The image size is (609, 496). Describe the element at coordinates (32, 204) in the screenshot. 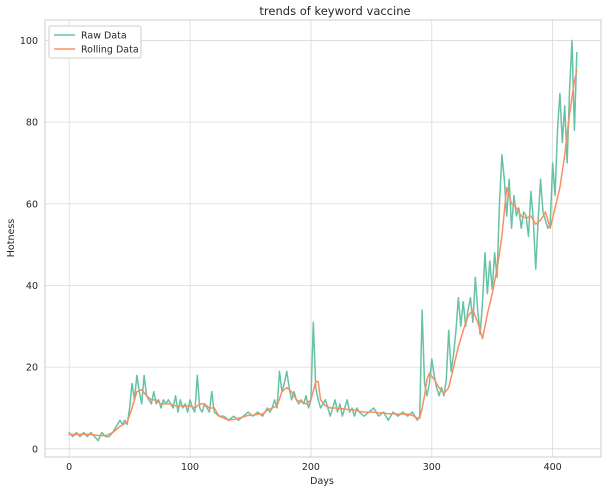

I see `y-tick-label: 60` at that location.